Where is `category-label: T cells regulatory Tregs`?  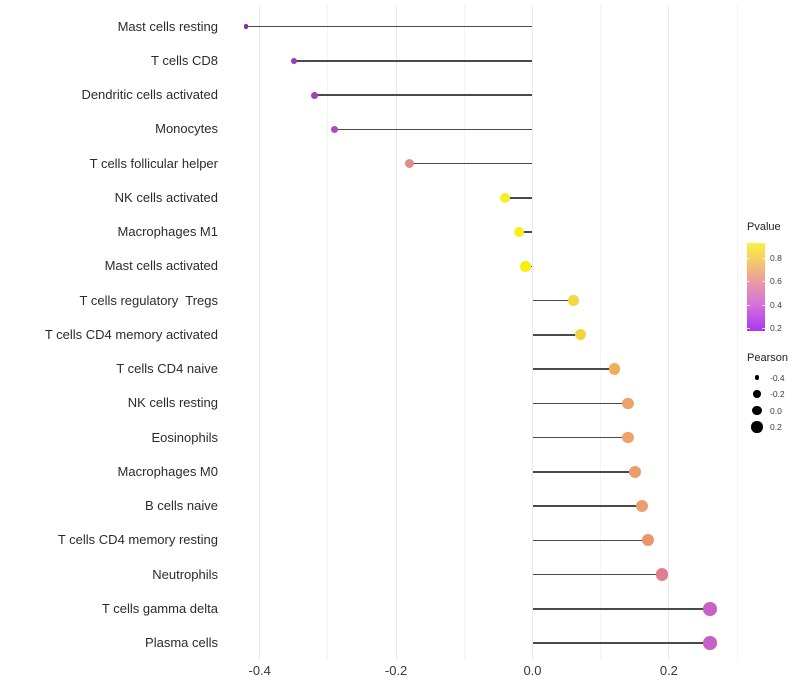
category-label: T cells regulatory Tregs is located at coordinates (148, 300).